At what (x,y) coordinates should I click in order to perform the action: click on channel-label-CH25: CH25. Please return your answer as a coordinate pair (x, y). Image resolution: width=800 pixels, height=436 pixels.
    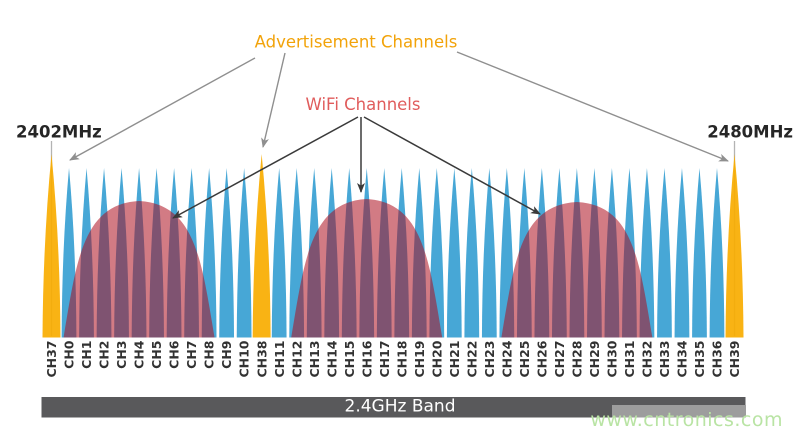
    Looking at the image, I should click on (524, 359).